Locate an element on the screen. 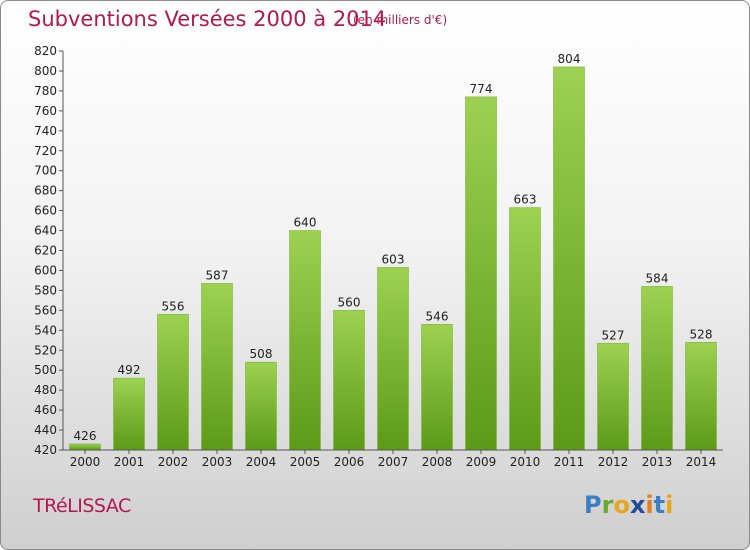  x-tick-label-2002: 2002 is located at coordinates (173, 462).